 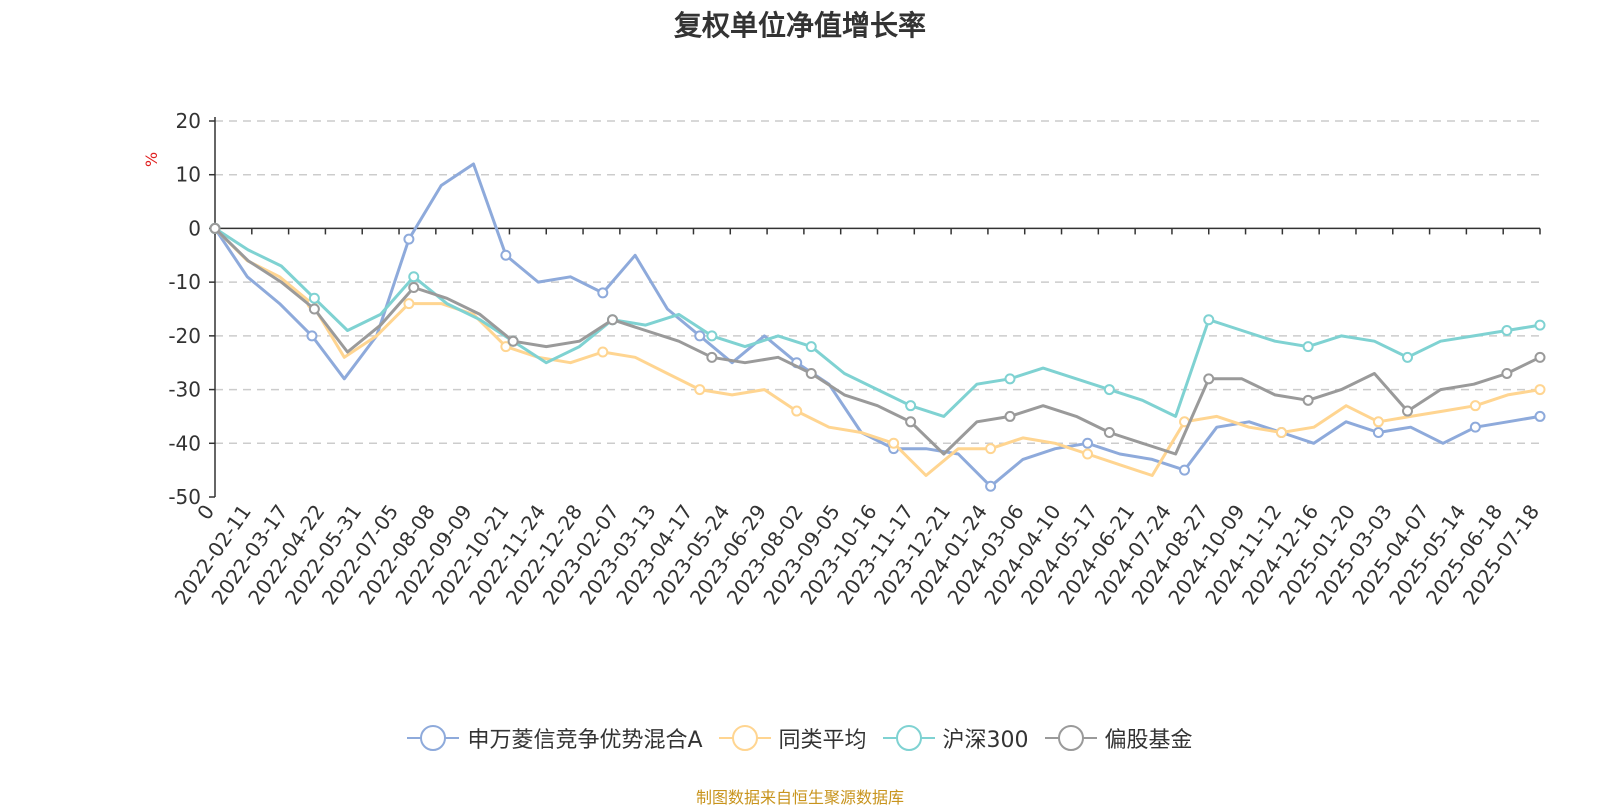 What do you see at coordinates (799, 797) in the screenshot?
I see `source-note: 制图数据来自恒生聚源数据库` at bounding box center [799, 797].